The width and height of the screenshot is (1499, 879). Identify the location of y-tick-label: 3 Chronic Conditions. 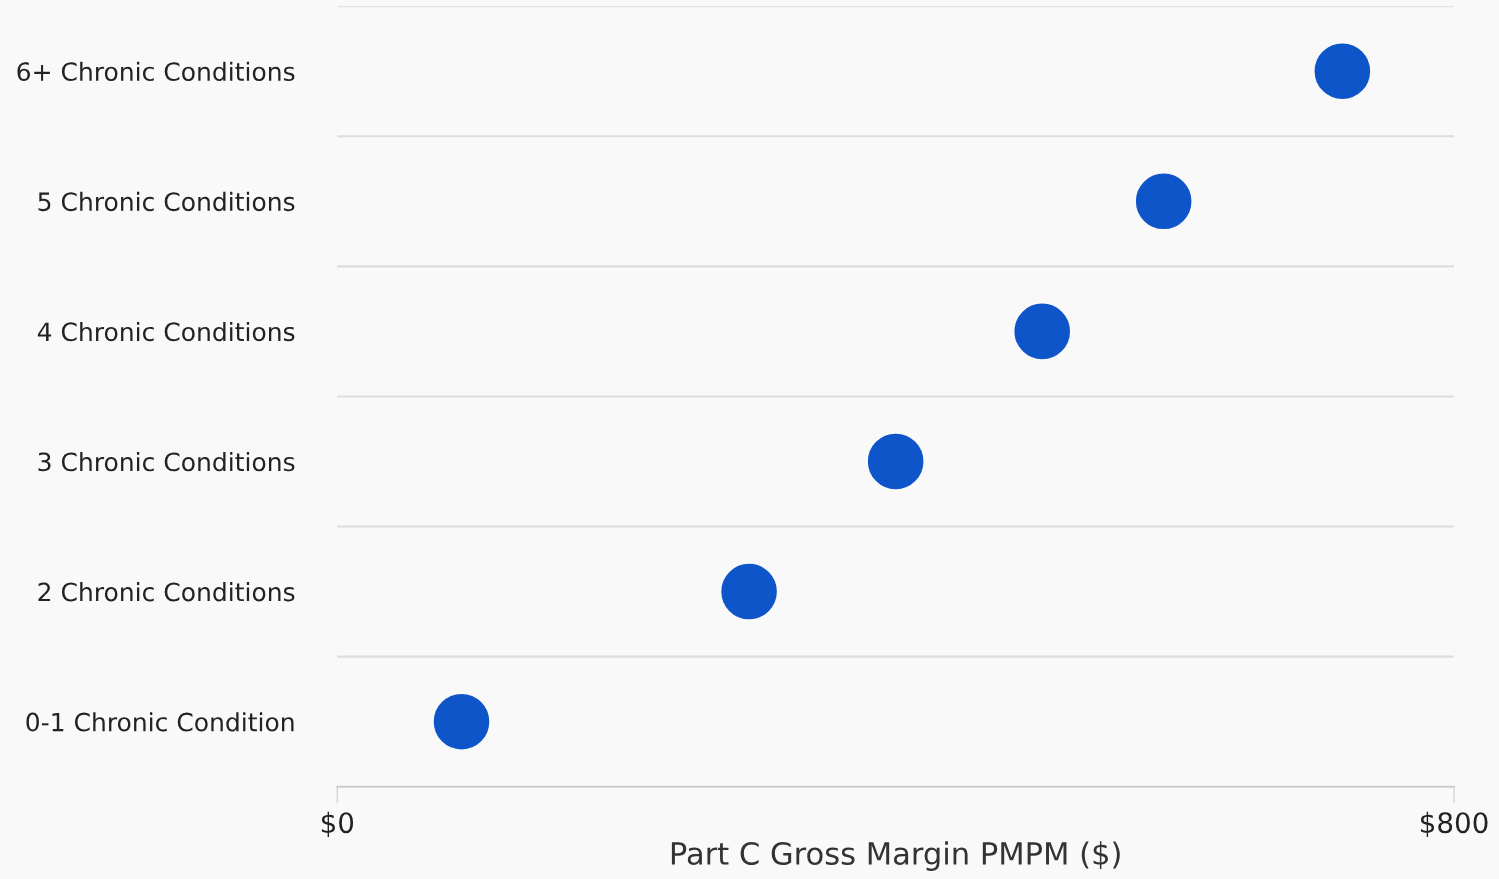
(166, 461).